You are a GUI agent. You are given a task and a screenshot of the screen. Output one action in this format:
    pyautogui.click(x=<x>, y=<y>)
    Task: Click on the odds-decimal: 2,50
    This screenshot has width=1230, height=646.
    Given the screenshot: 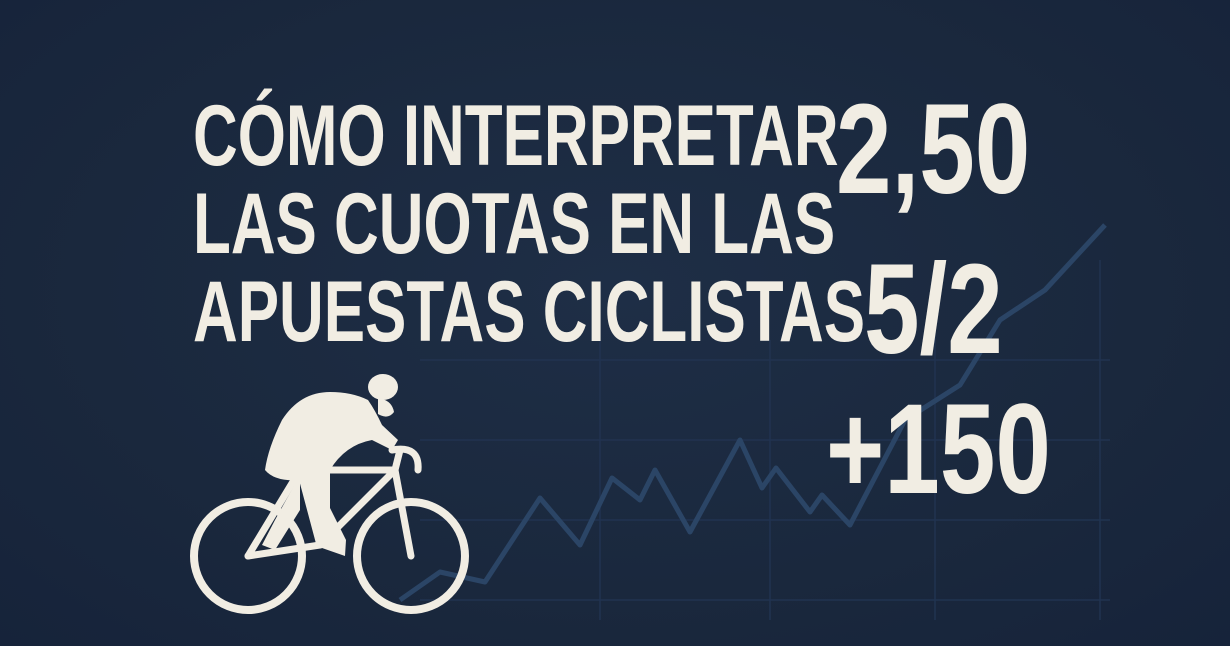 What is the action you would take?
    pyautogui.click(x=933, y=149)
    